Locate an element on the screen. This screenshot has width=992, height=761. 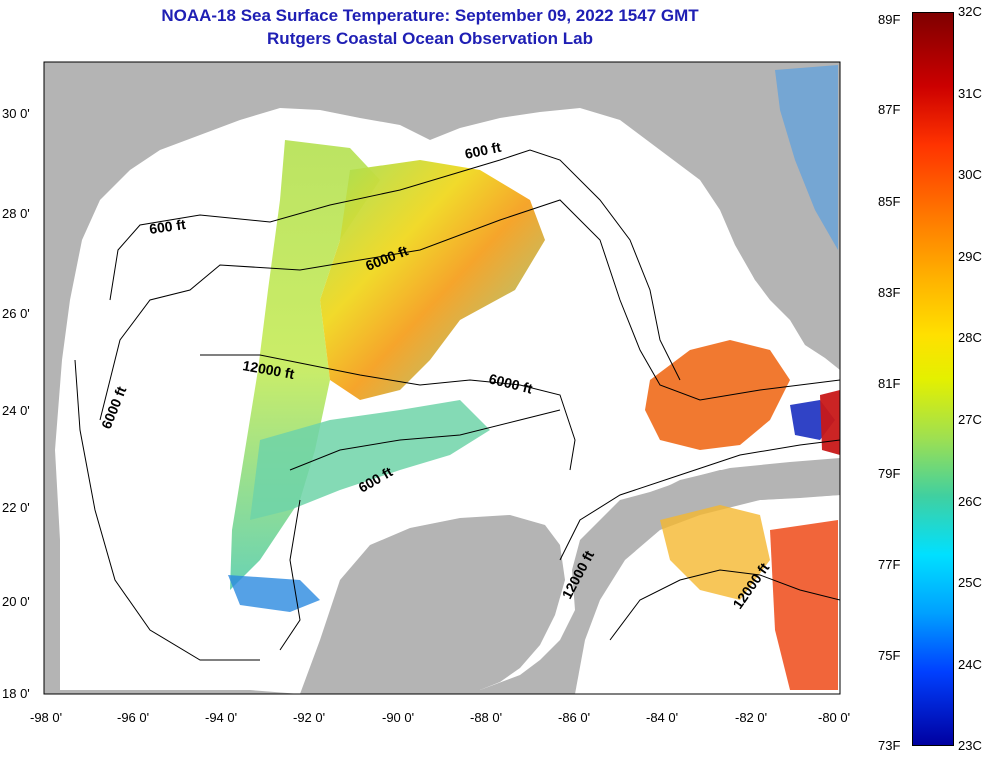
lat-tick-label: 26 0' is located at coordinates (16, 313).